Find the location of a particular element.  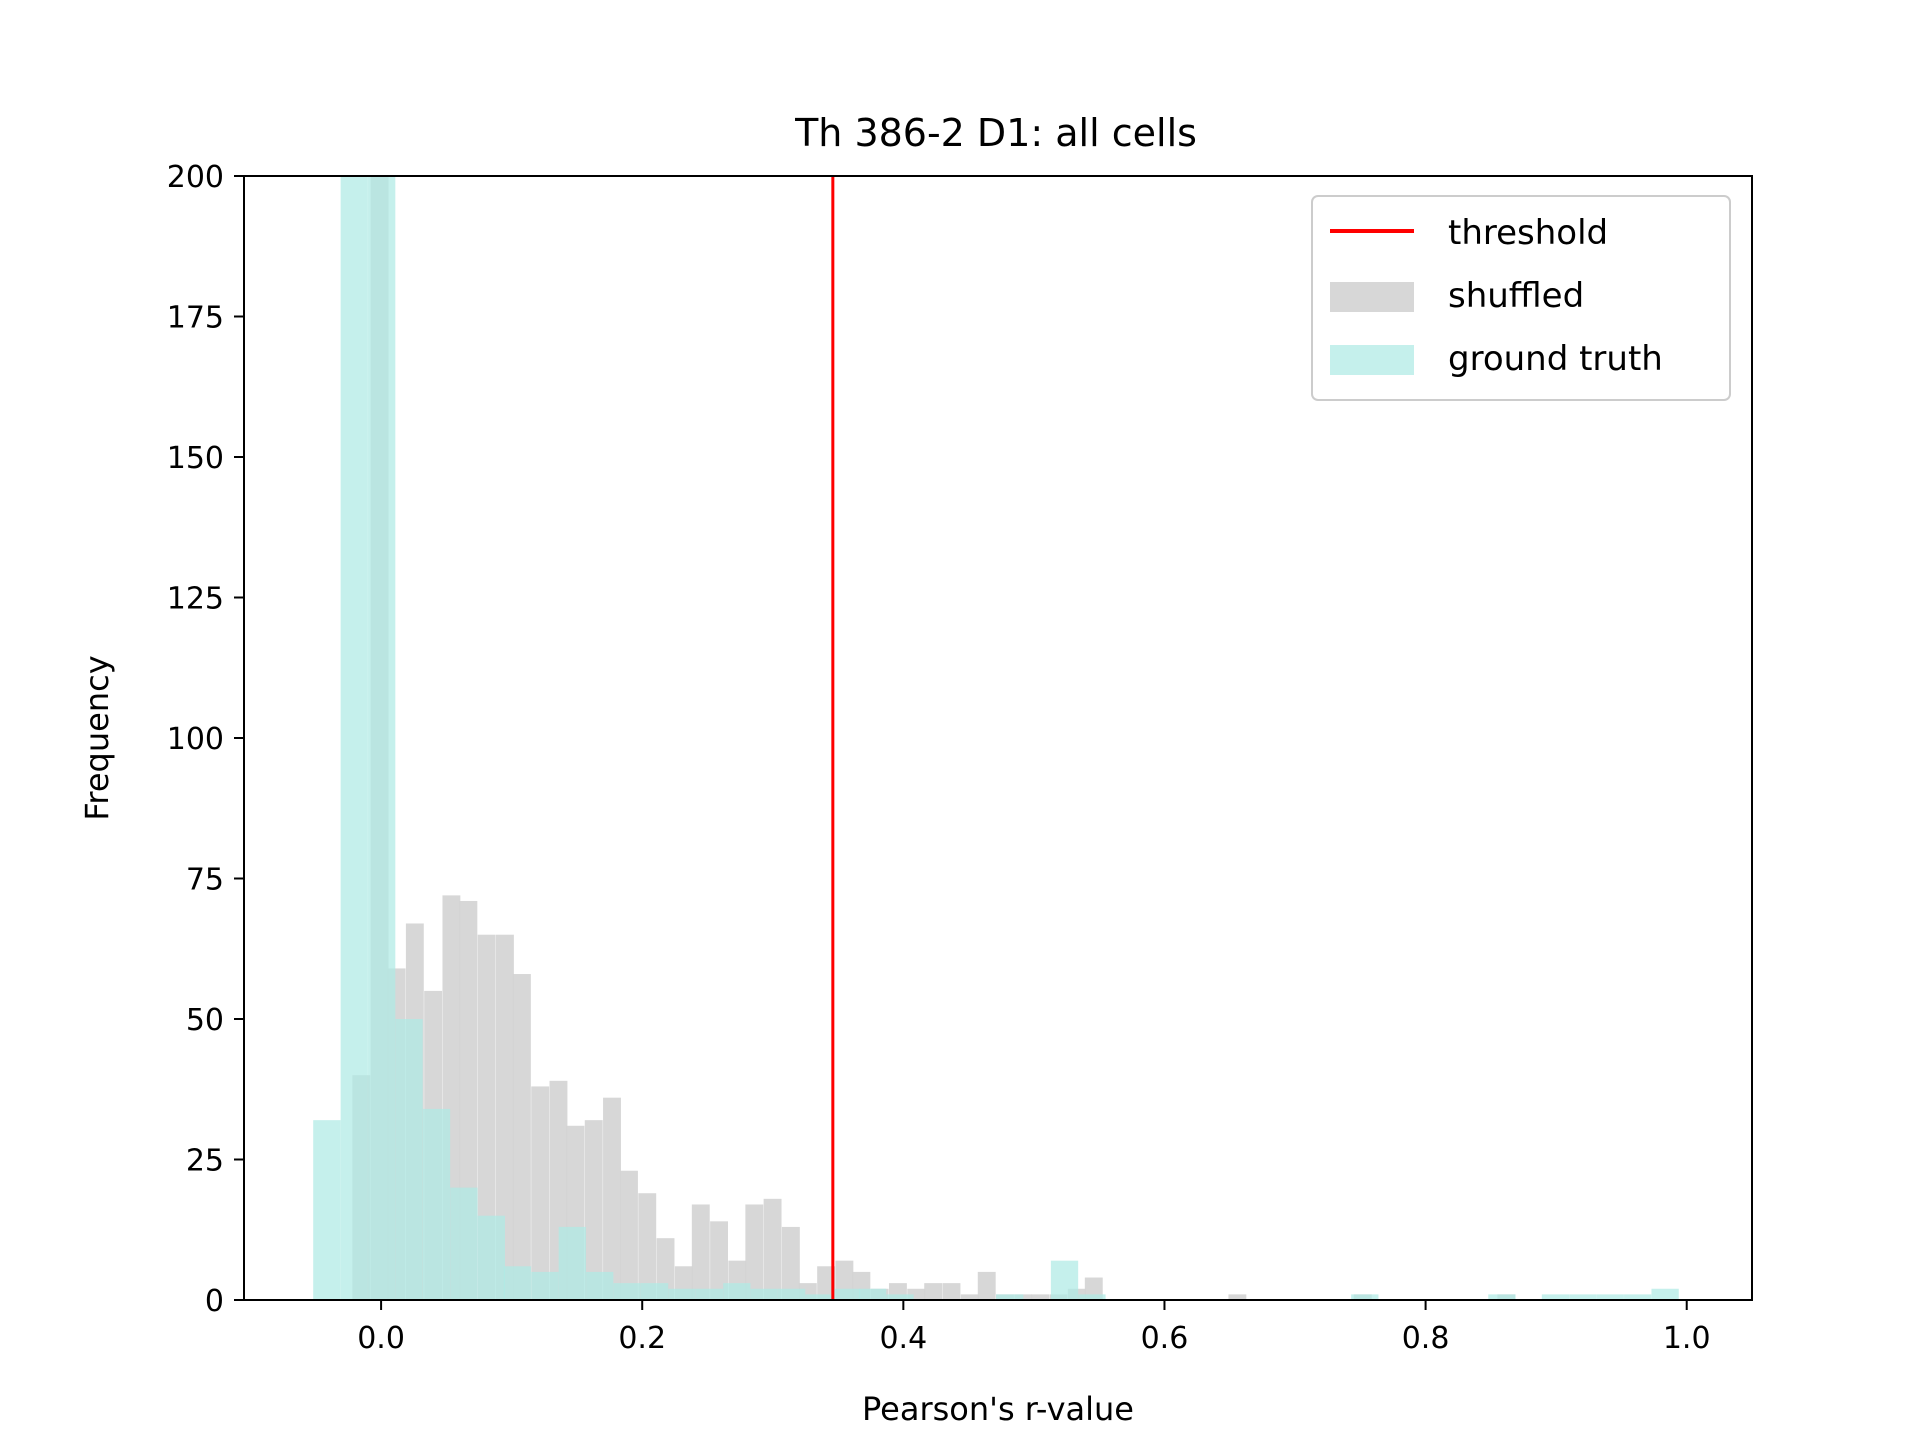

legend-threshold-label: threshold is located at coordinates (1528, 233).